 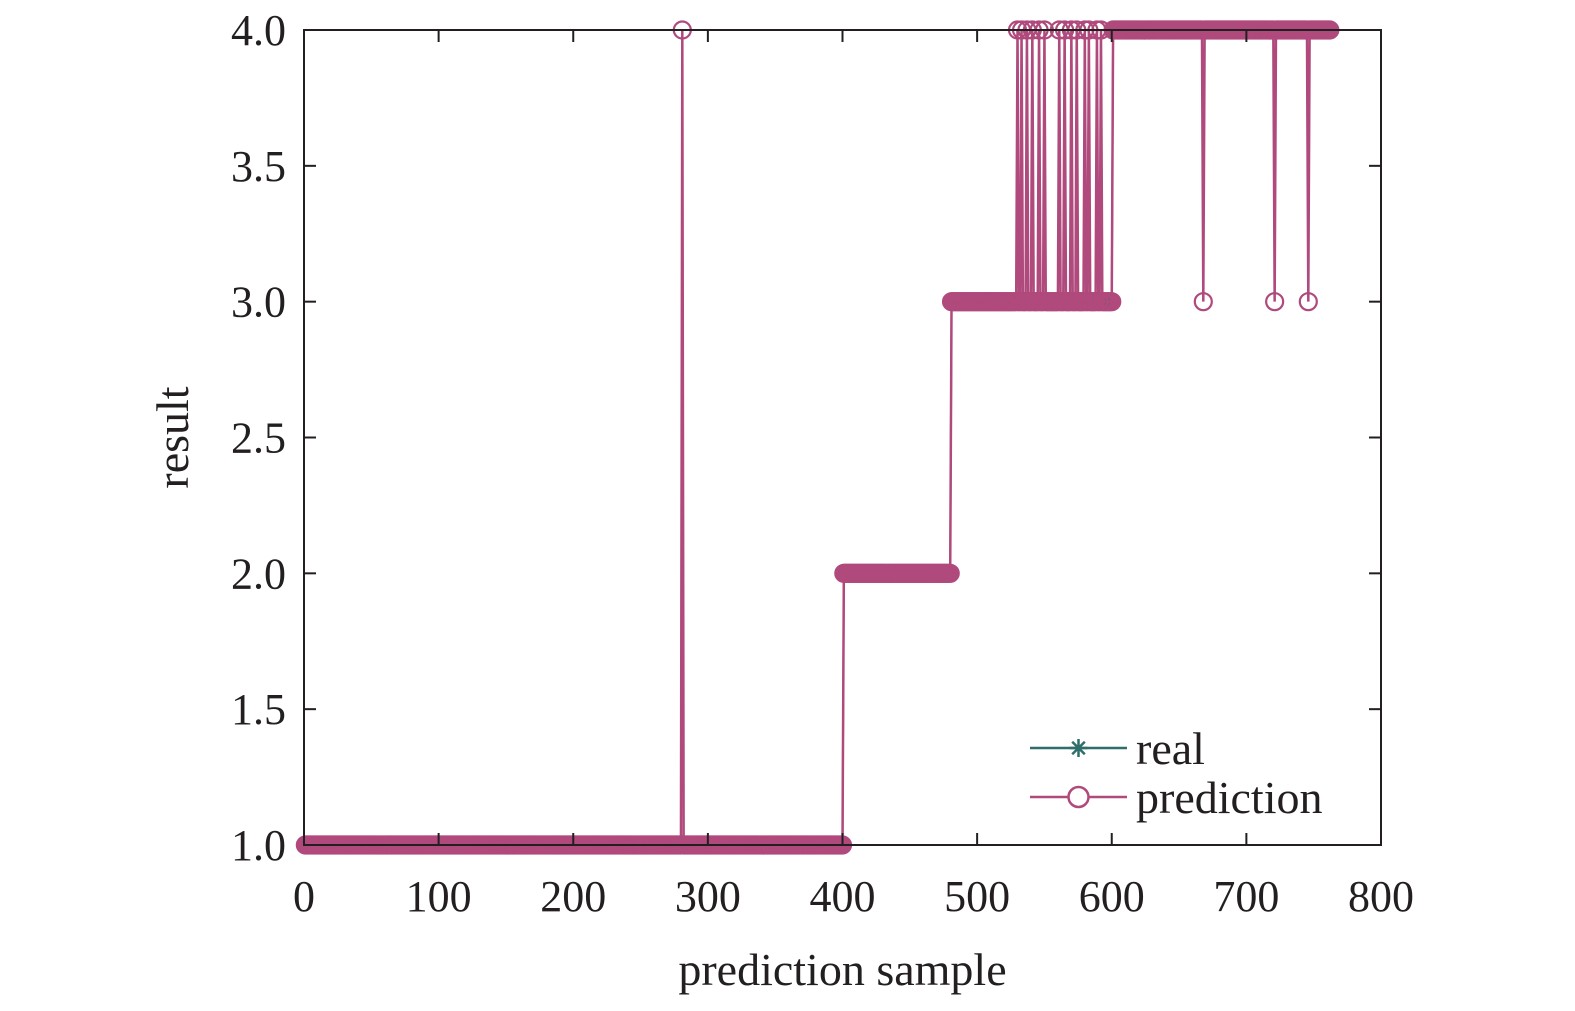 I want to click on x-tick-label: 200, so click(x=573, y=896).